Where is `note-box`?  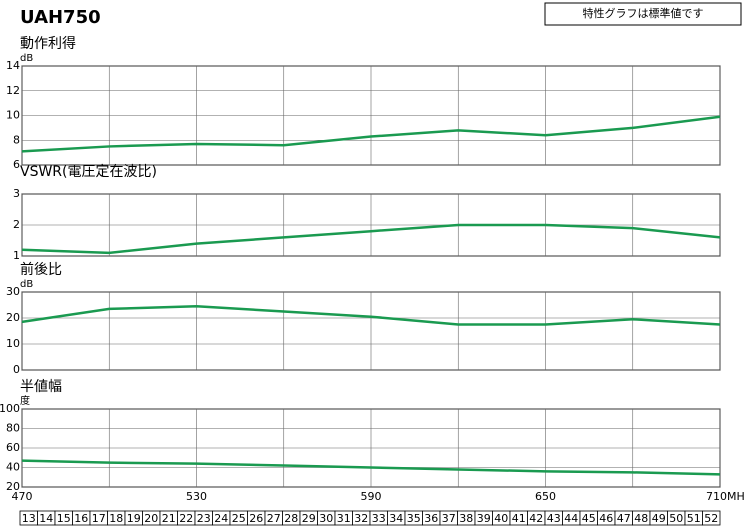 note-box is located at coordinates (643, 14).